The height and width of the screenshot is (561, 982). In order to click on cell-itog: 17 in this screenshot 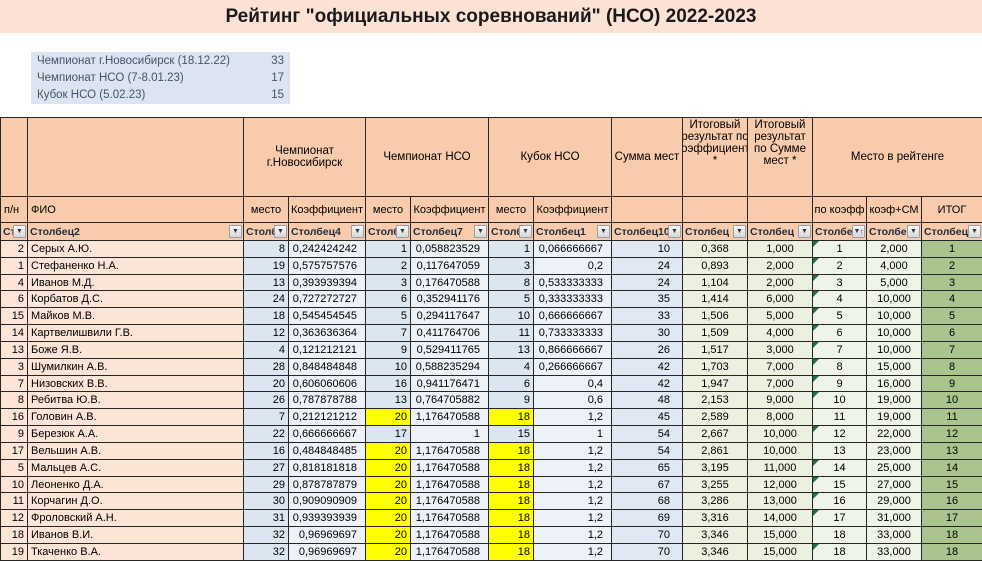, I will do `click(952, 519)`.